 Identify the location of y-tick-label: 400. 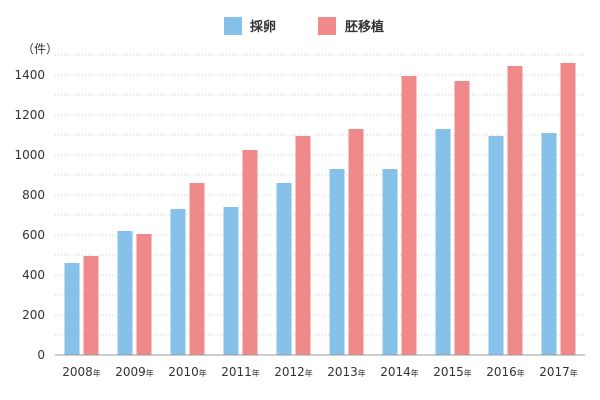
(33, 275).